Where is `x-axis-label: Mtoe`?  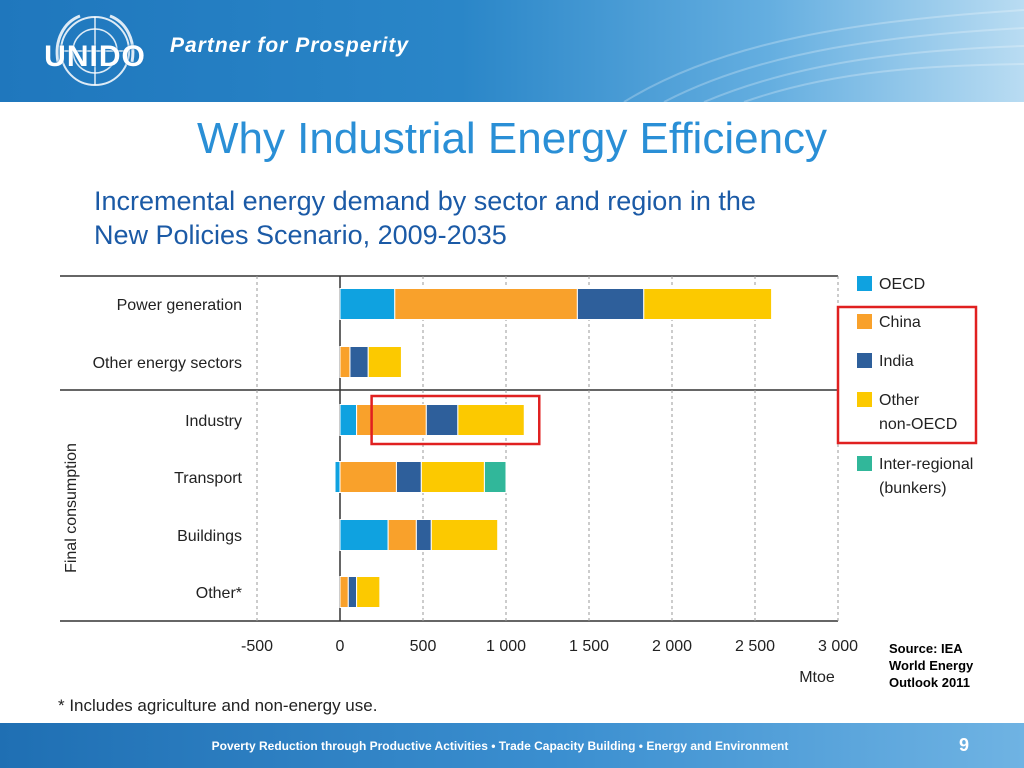
x-axis-label: Mtoe is located at coordinates (817, 677).